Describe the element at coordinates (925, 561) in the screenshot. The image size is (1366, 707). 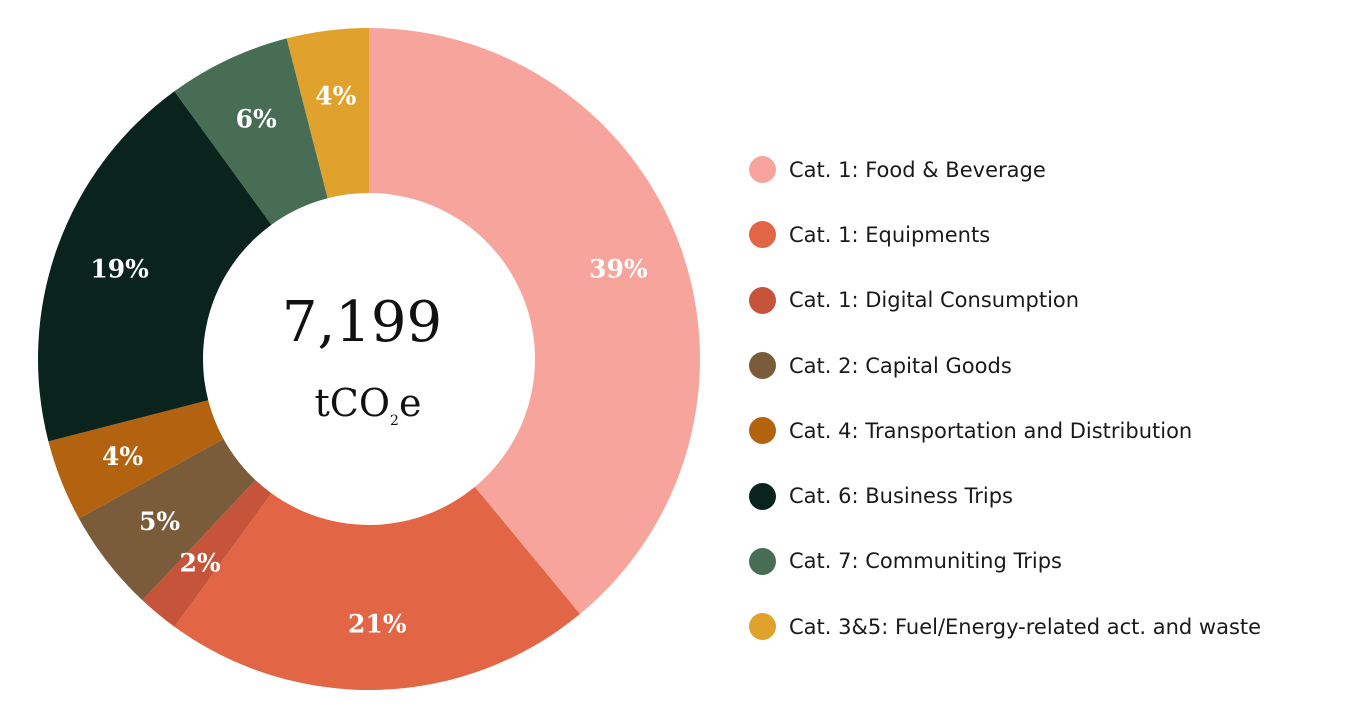
I see `legend-label-6: Cat. 7: Communiting Trips` at that location.